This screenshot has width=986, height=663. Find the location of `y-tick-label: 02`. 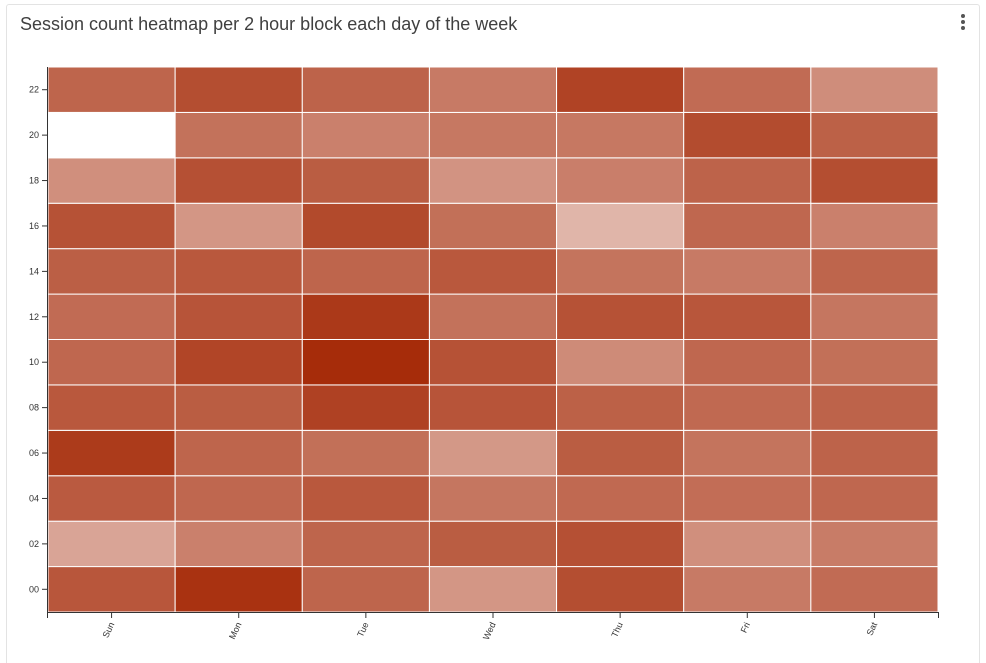

y-tick-label: 02 is located at coordinates (34, 544).